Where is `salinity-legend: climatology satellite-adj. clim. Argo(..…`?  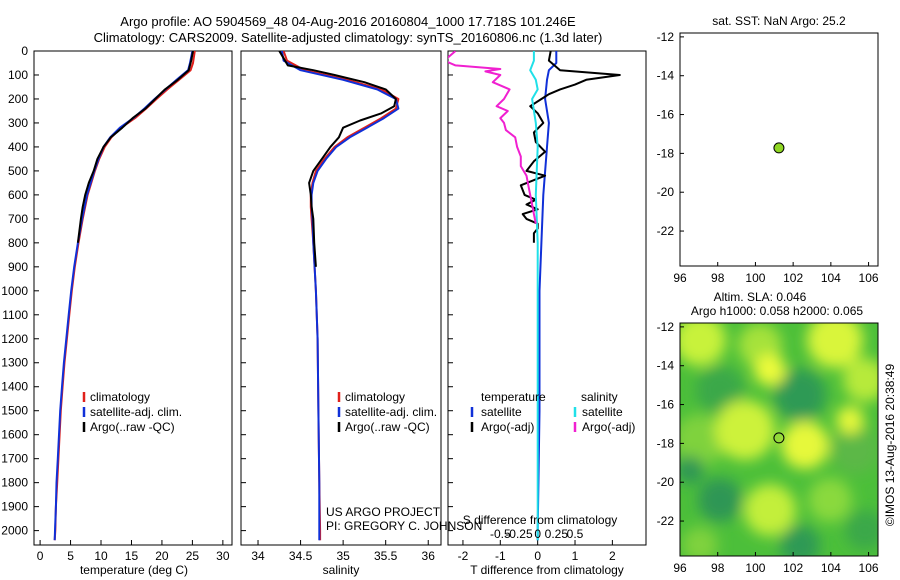
salinity-legend: climatology satellite-adj. clim. Argo(..… is located at coordinates (387, 412).